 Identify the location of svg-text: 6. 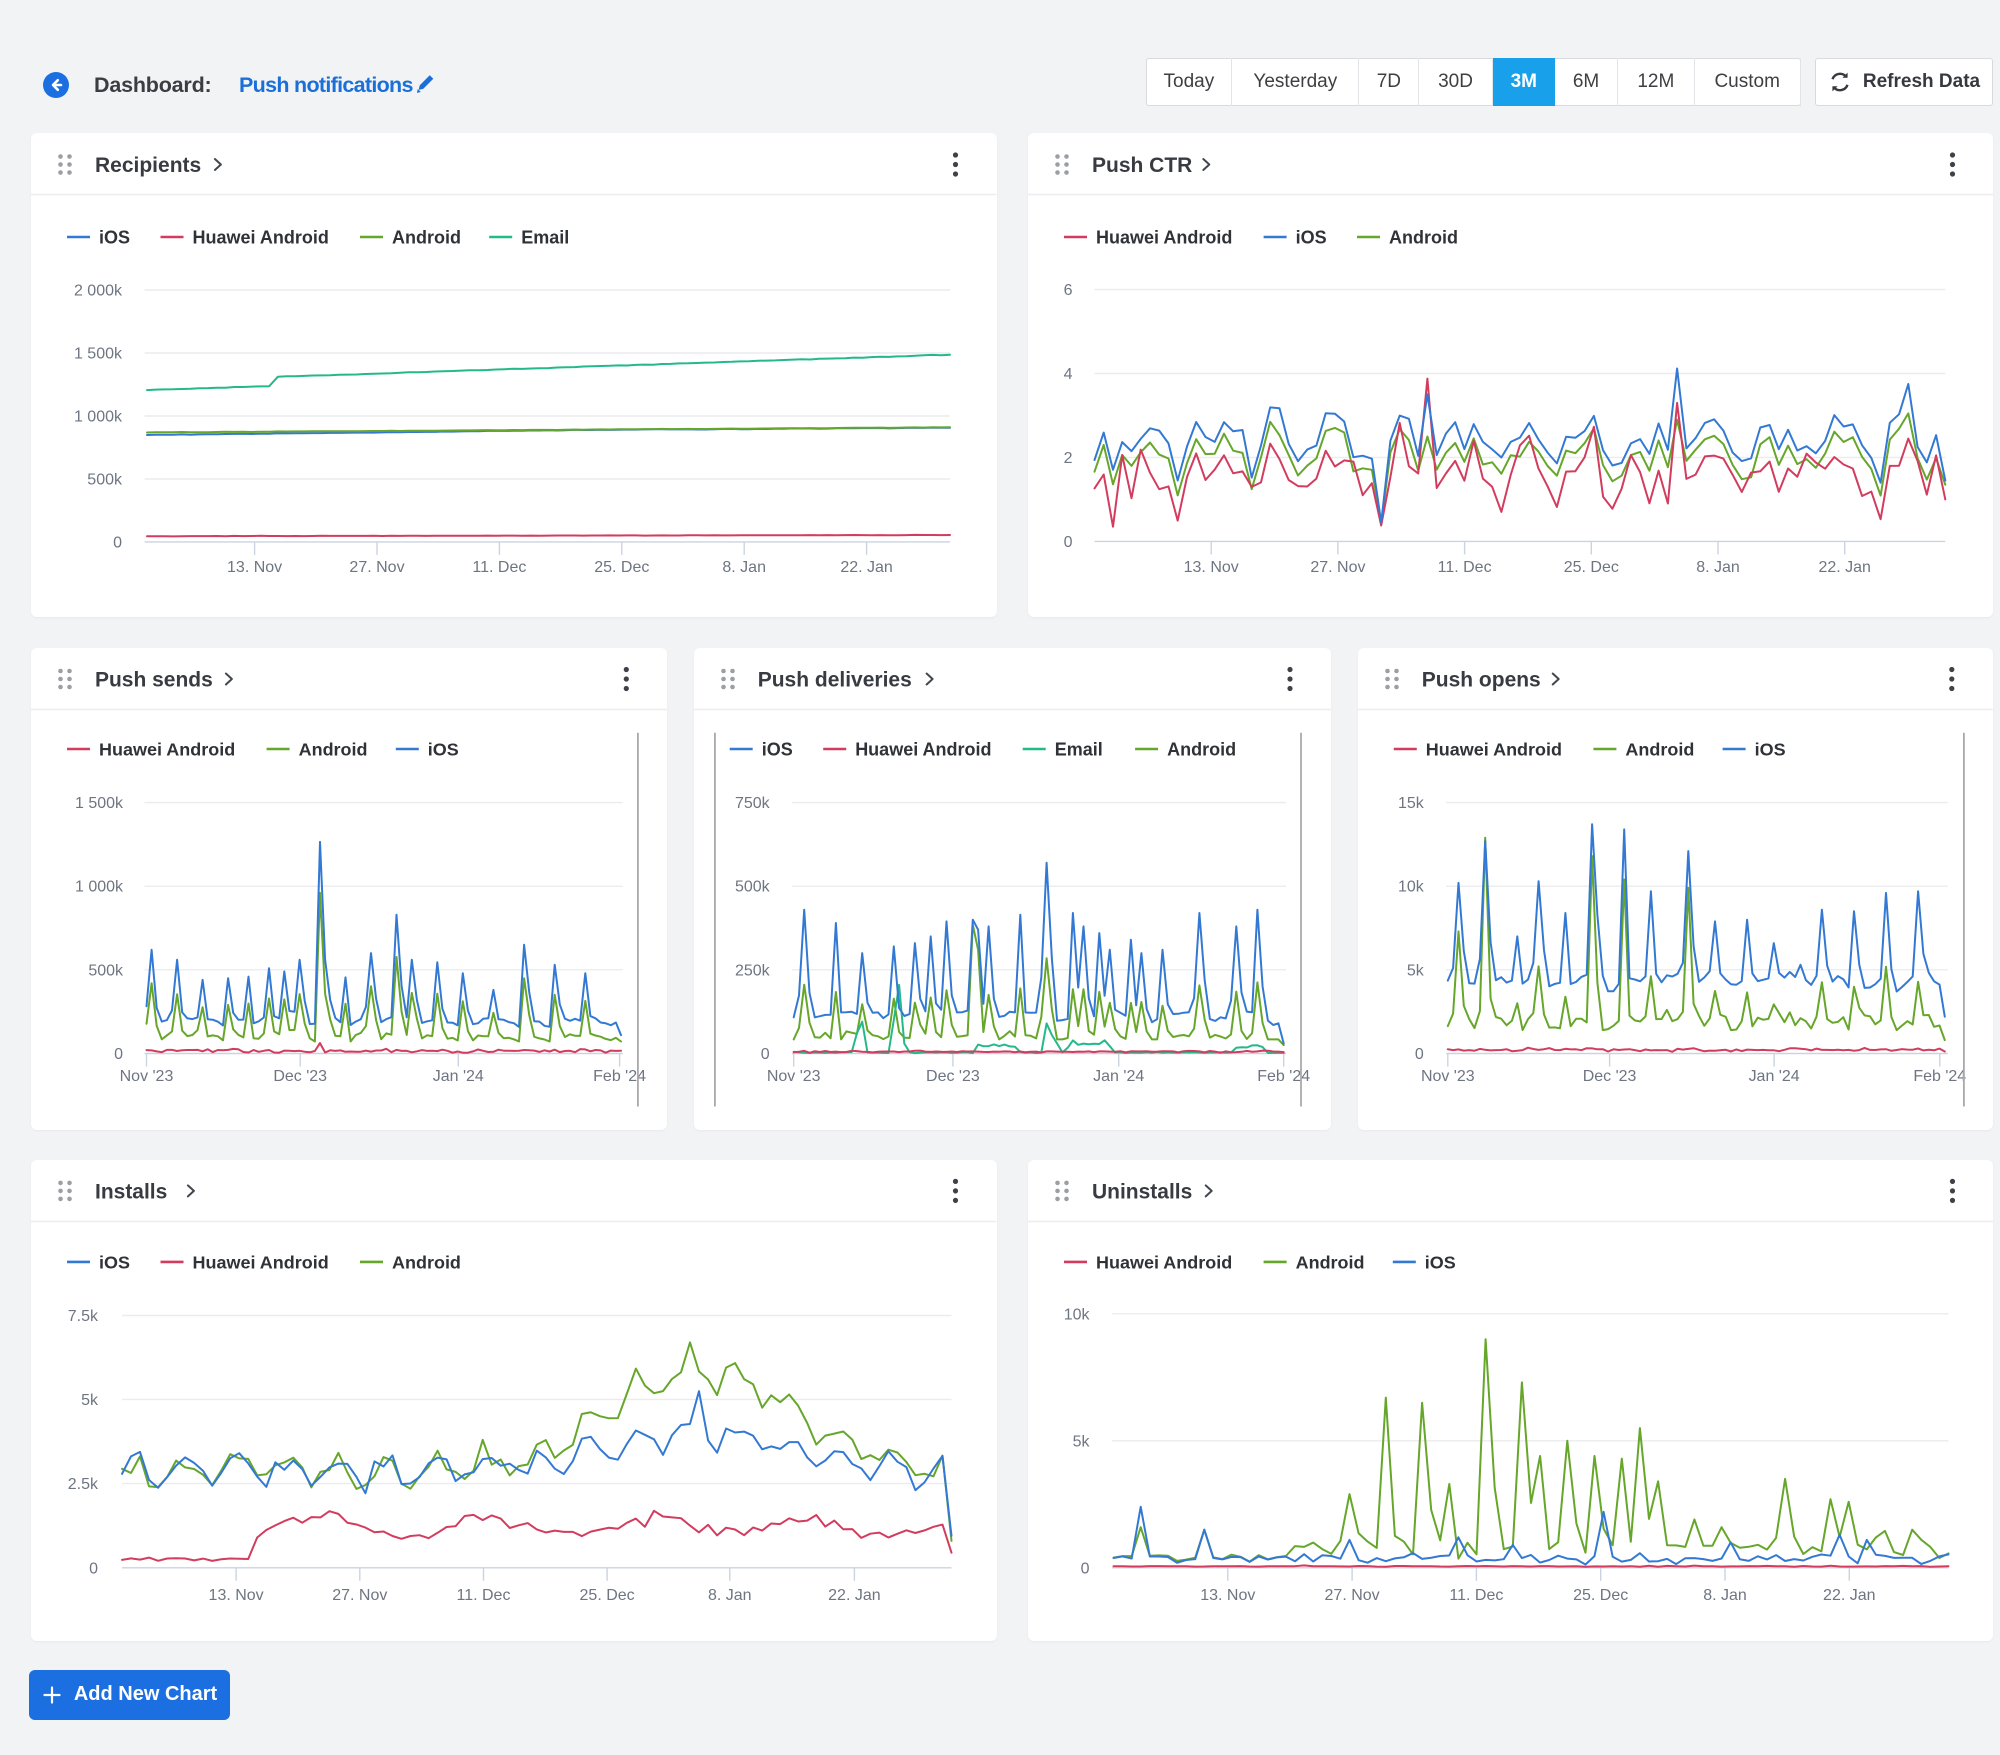
(1067, 290).